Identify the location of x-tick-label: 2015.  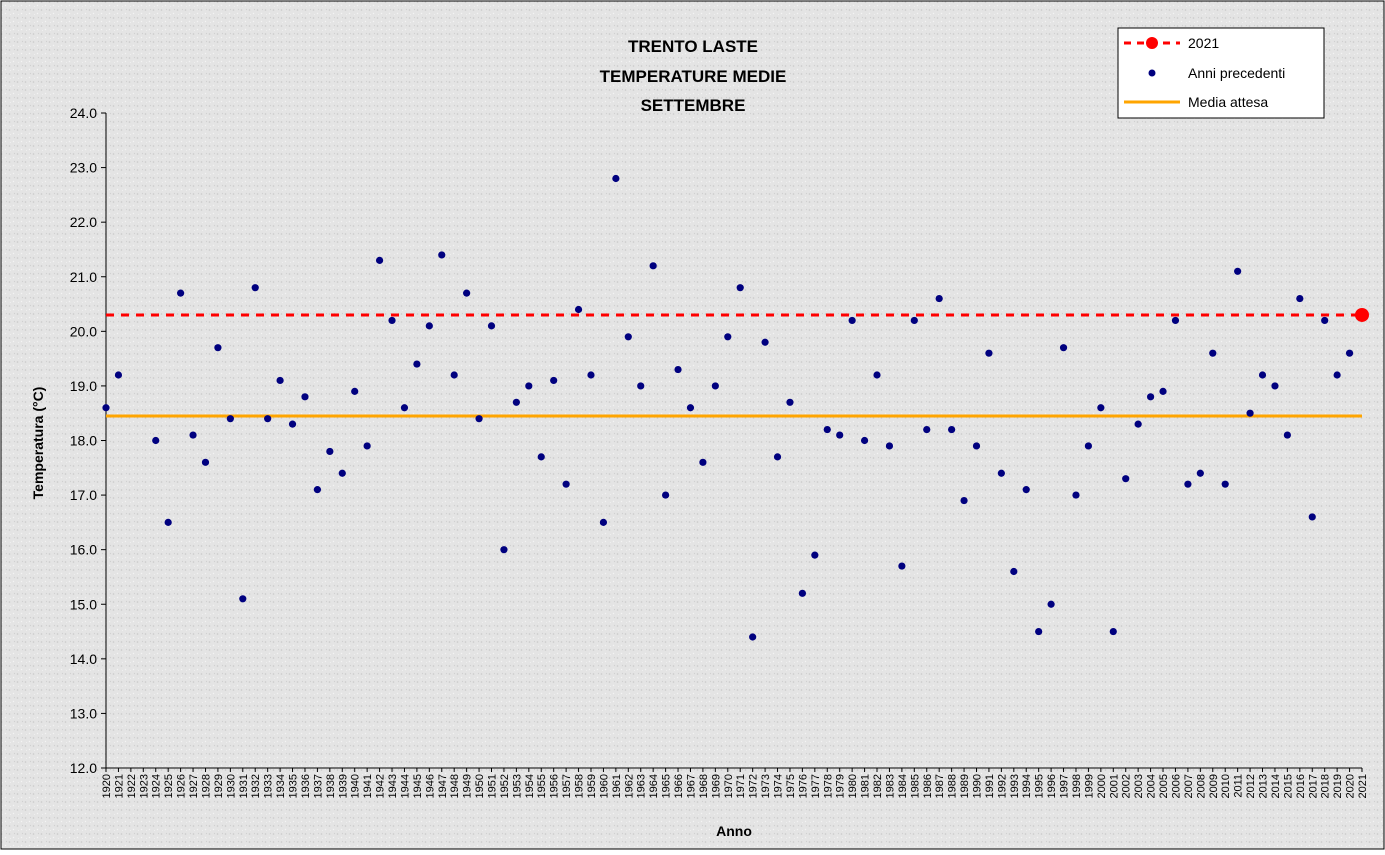
(1288, 786).